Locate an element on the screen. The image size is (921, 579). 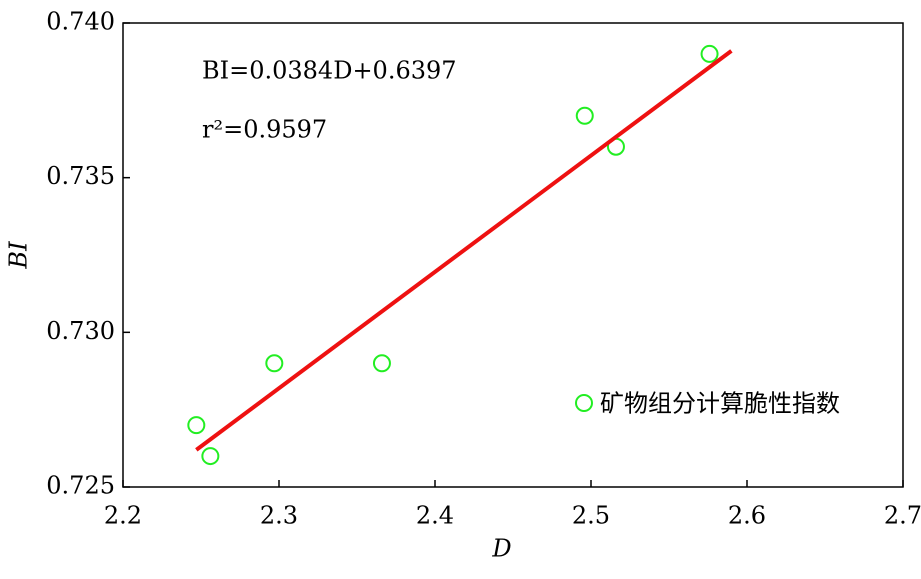
equation: BI=0.0384D+0.6397 is located at coordinates (329, 71).